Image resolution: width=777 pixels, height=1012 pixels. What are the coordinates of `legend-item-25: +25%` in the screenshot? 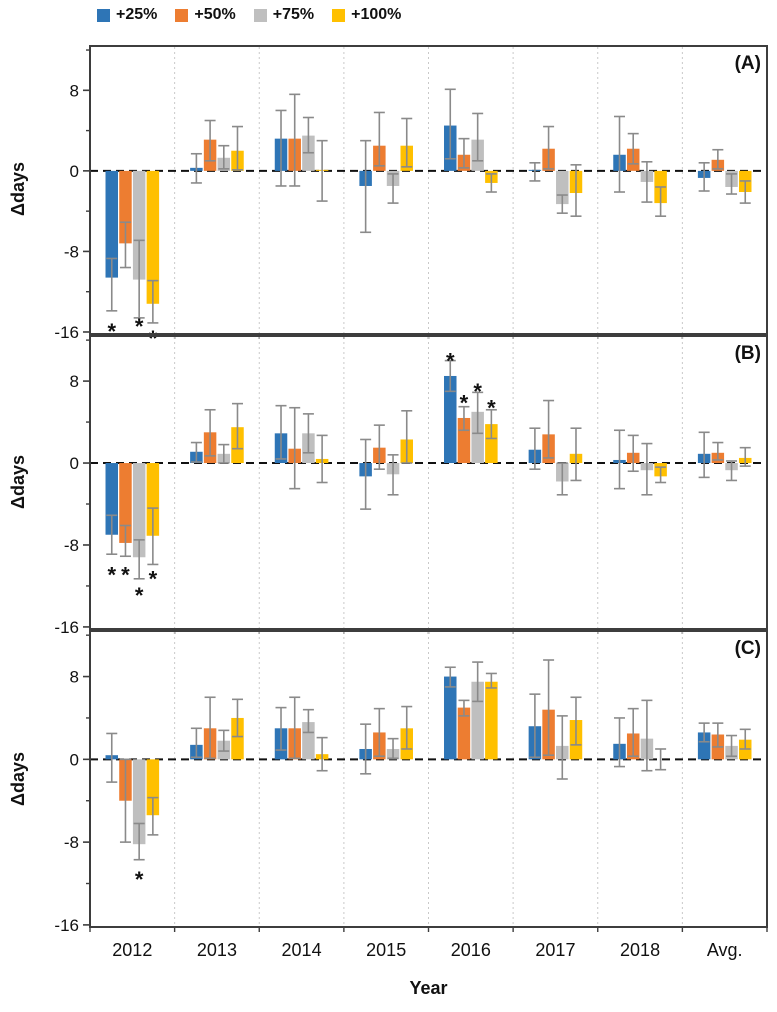 It's located at (127, 15).